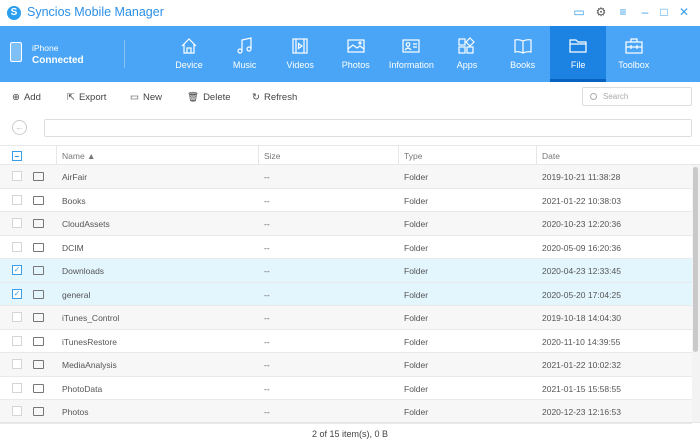 The width and height of the screenshot is (700, 446). Describe the element at coordinates (244, 65) in the screenshot. I see `nav-tab-label: Music` at that location.